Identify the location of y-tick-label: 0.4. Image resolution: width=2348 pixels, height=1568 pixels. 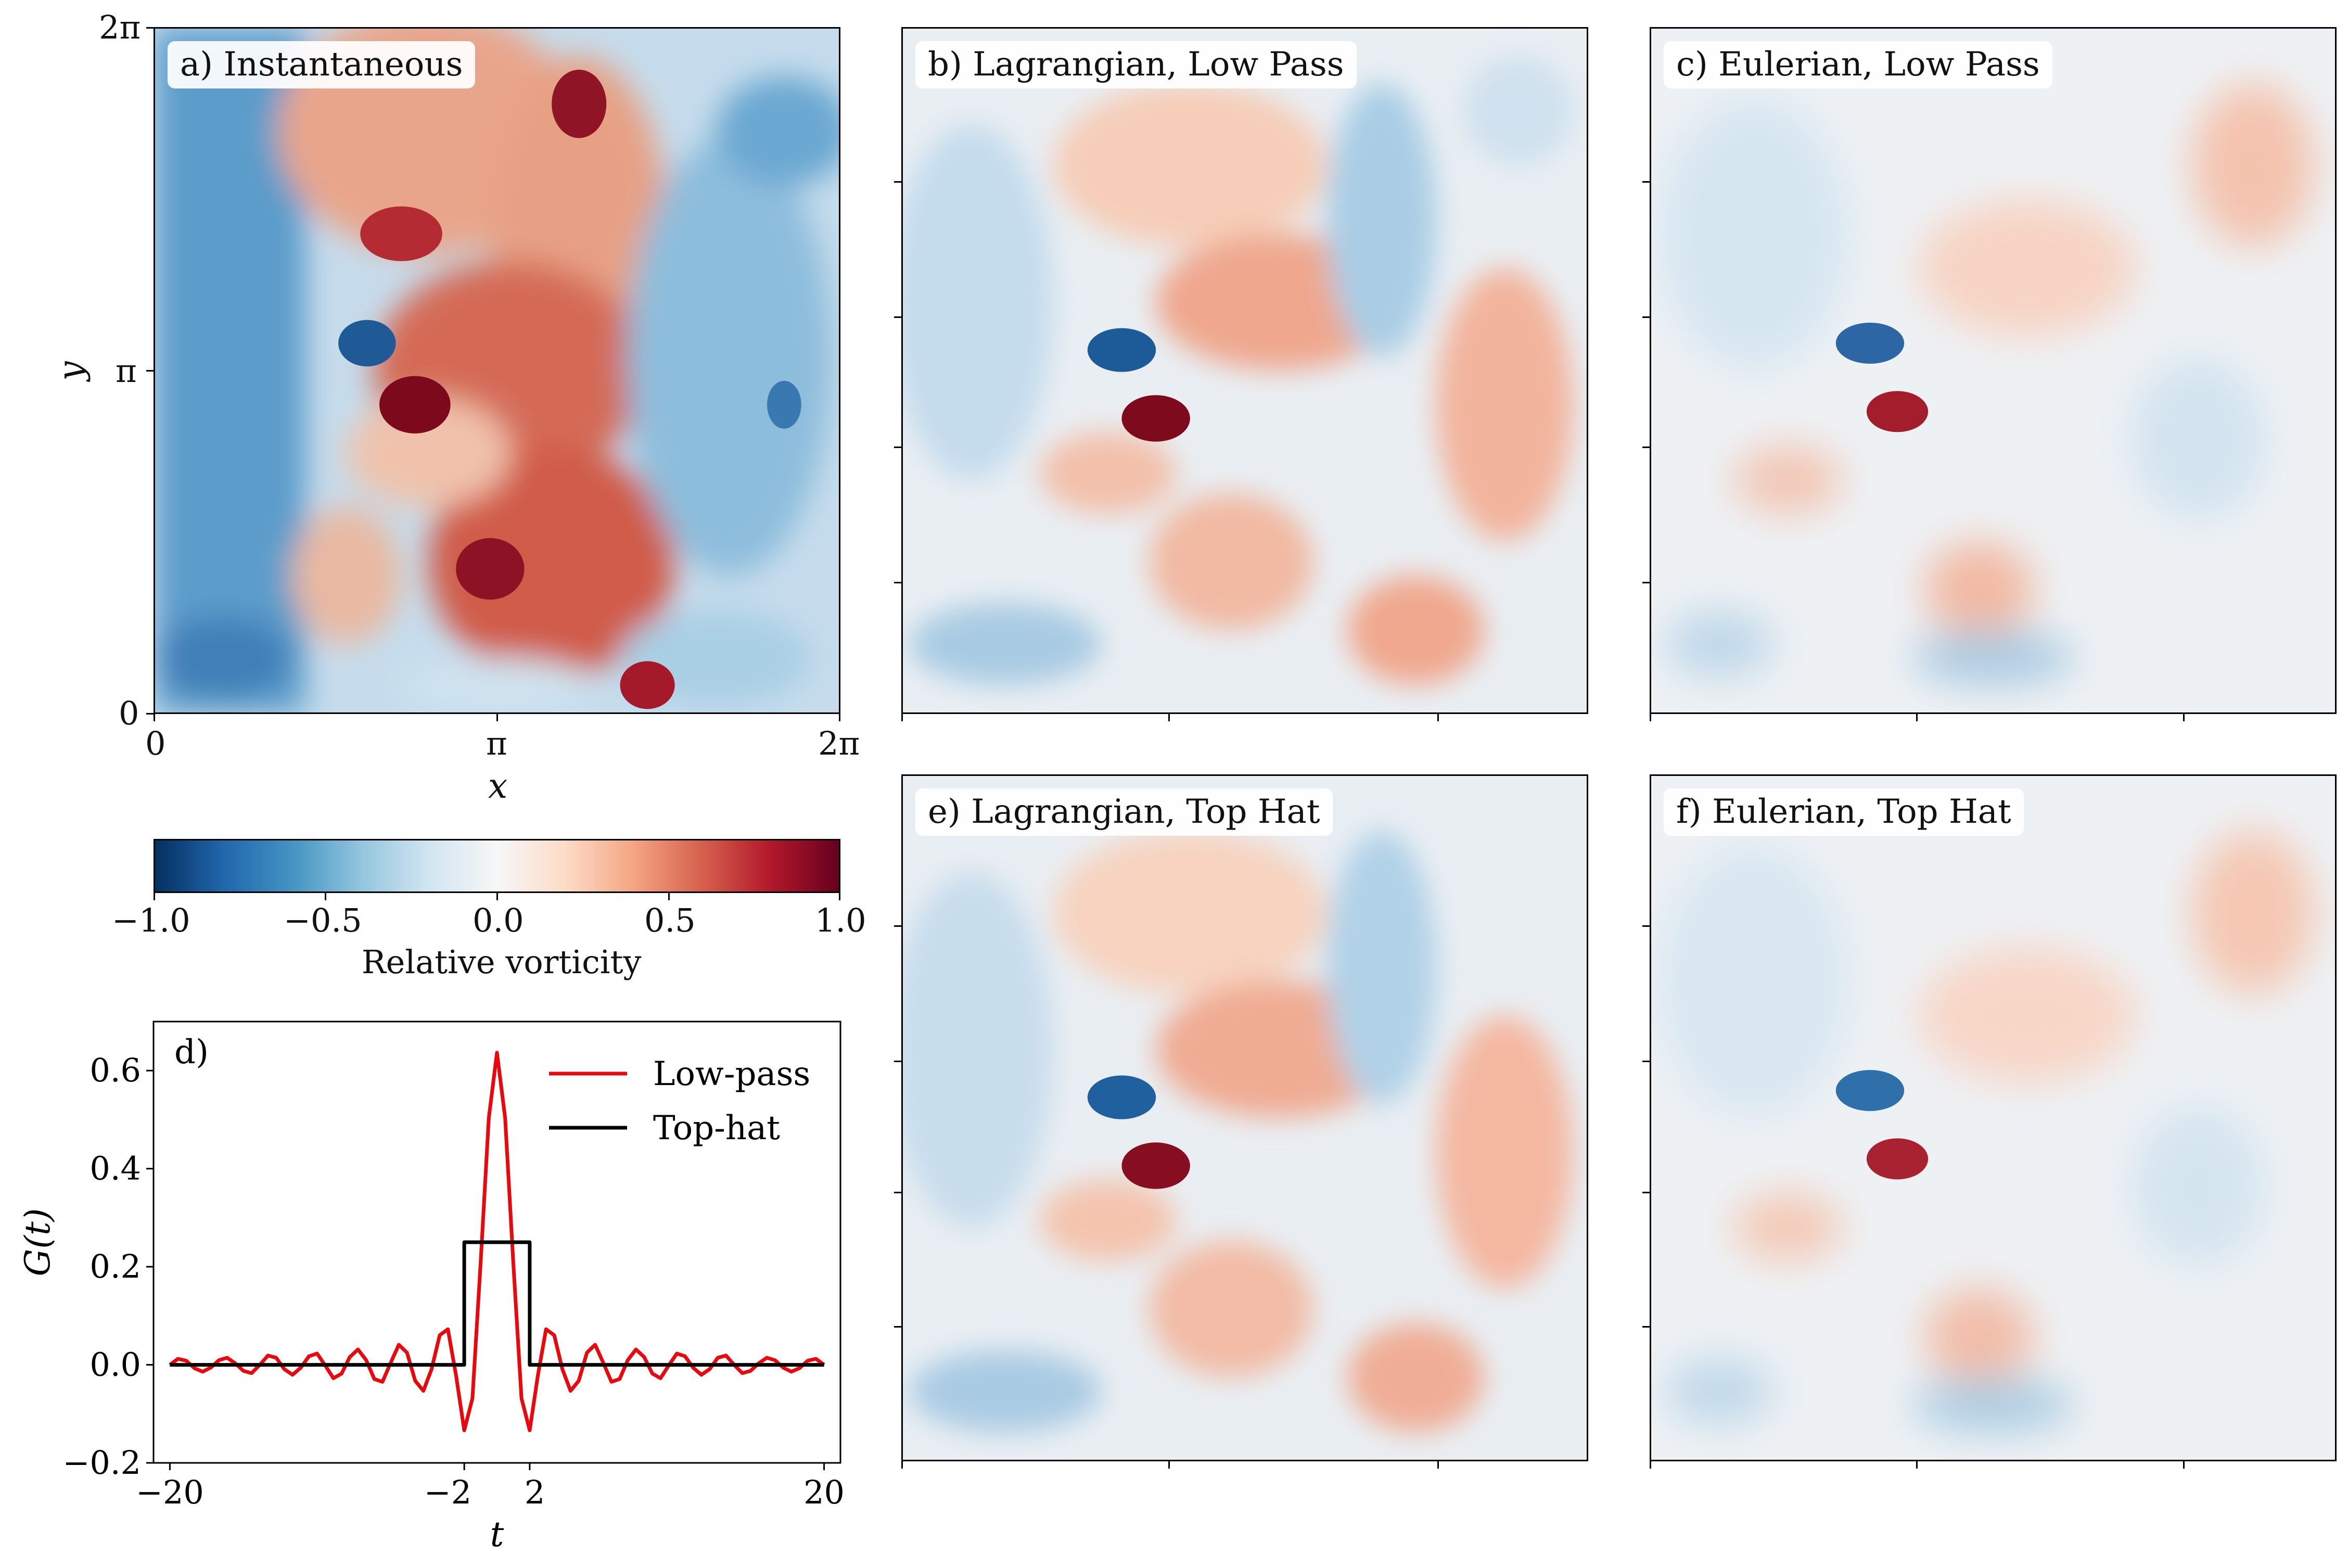
(116, 1169).